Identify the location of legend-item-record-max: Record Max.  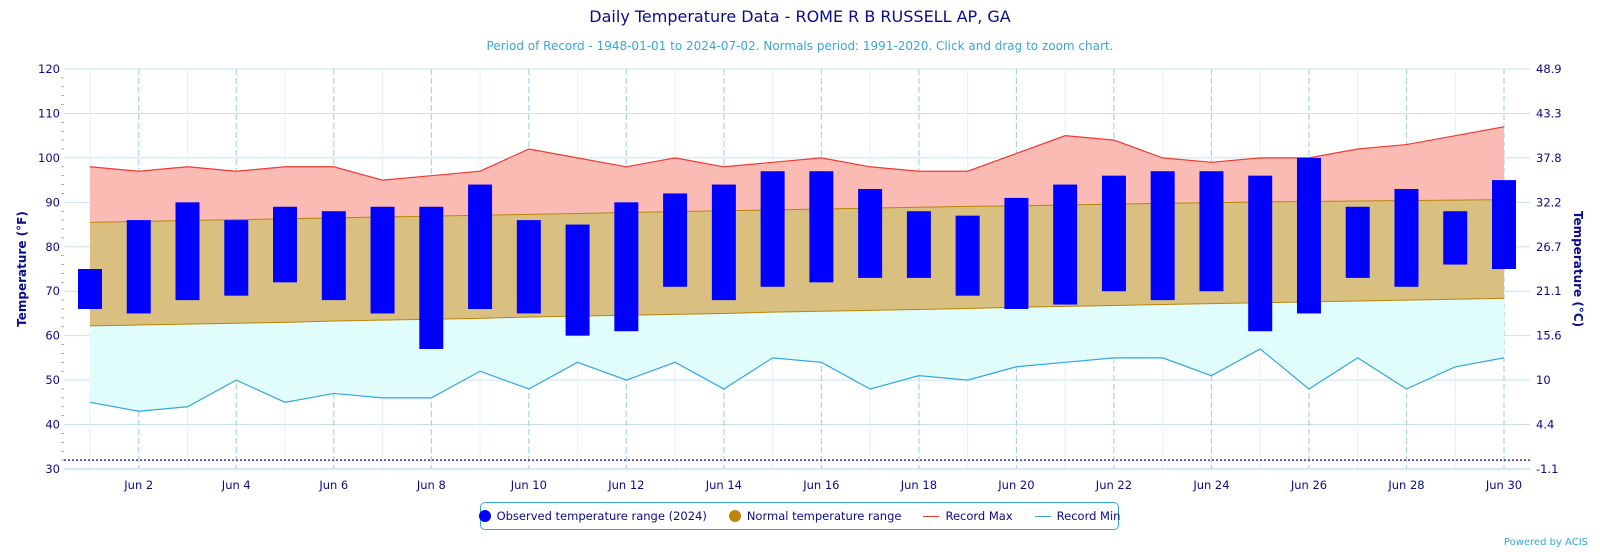
(968, 516).